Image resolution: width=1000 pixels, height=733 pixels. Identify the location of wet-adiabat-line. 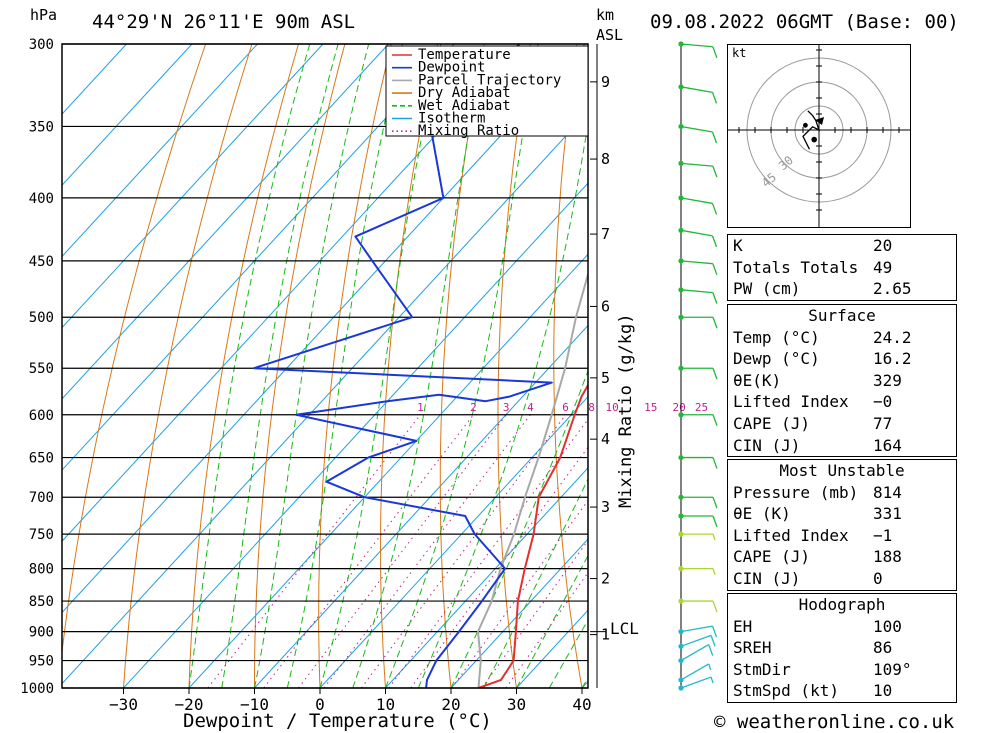
(249, 366).